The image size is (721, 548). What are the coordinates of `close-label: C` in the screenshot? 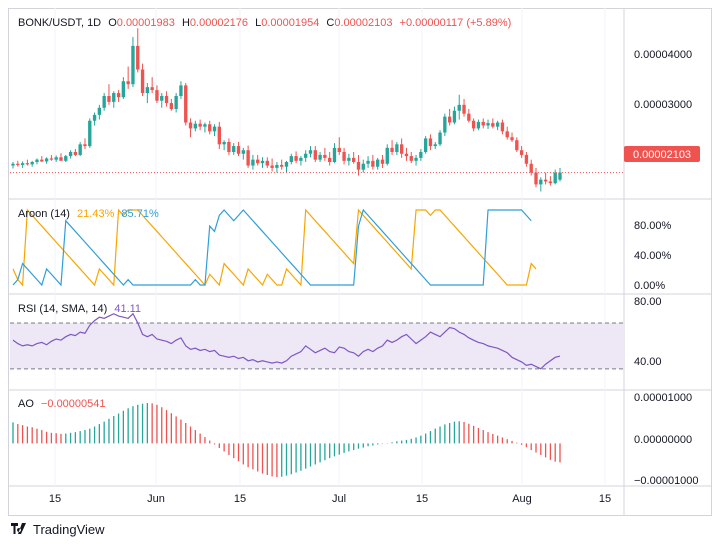 It's located at (330, 23).